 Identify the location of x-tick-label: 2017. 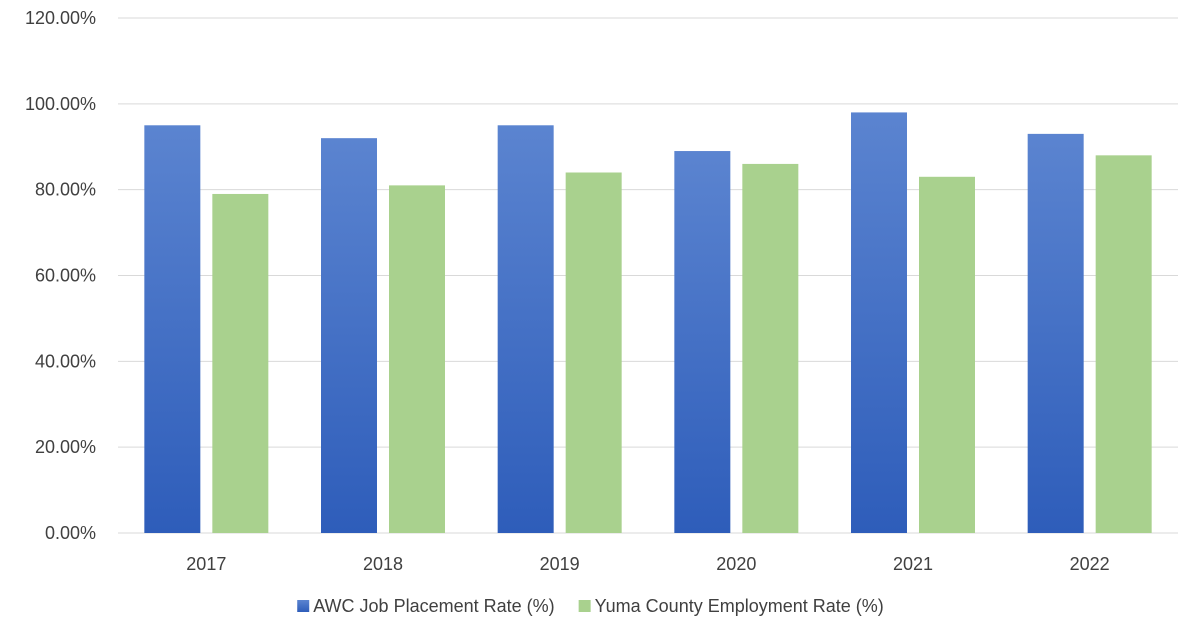
(206, 564).